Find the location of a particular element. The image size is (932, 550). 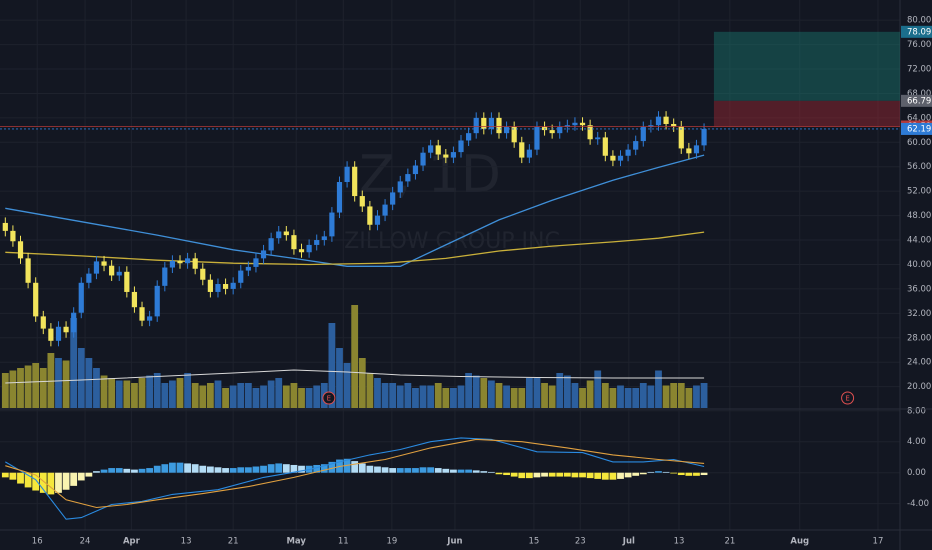

macd-line is located at coordinates (355, 473).